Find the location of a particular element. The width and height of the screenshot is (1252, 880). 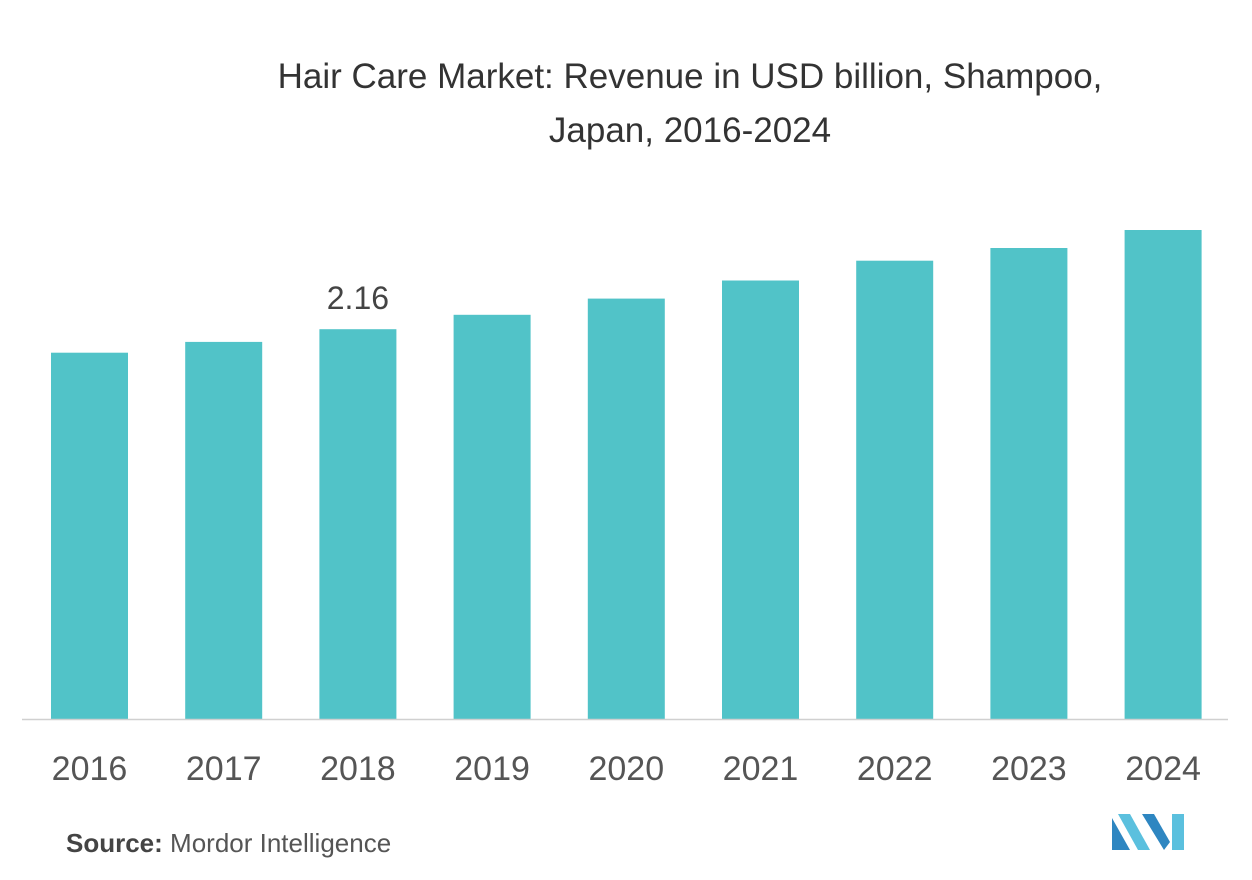

x-tick-label-2018: 2018 is located at coordinates (358, 769).